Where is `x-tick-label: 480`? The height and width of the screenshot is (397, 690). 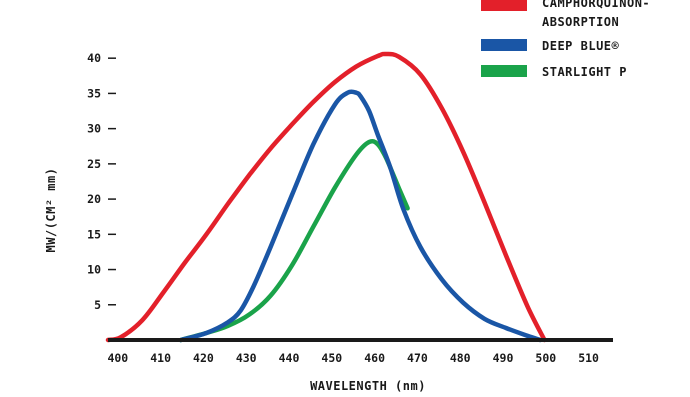 x-tick-label: 480 is located at coordinates (460, 358).